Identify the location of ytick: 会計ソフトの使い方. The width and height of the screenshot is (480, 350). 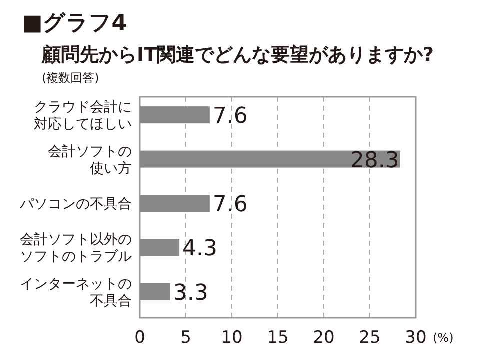
(90, 160).